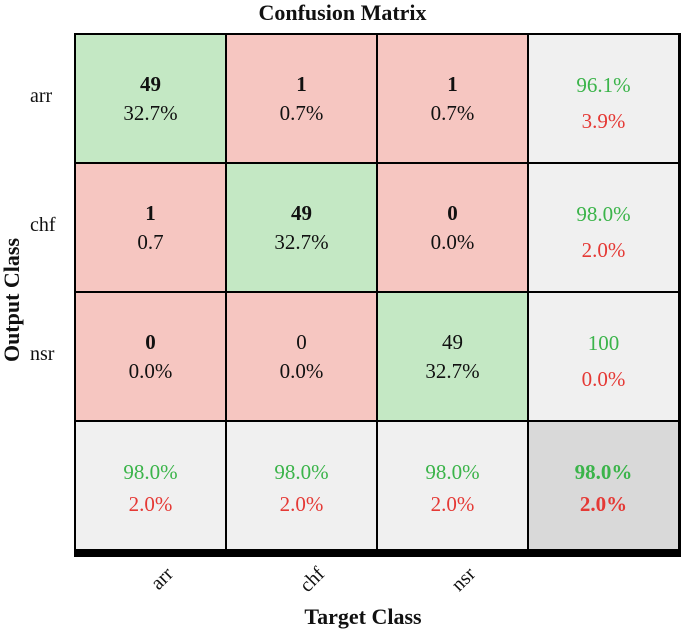 Image resolution: width=685 pixels, height=637 pixels. Describe the element at coordinates (603, 98) in the screenshot. I see `row-summary-cell: 96.1% 3.9%` at that location.